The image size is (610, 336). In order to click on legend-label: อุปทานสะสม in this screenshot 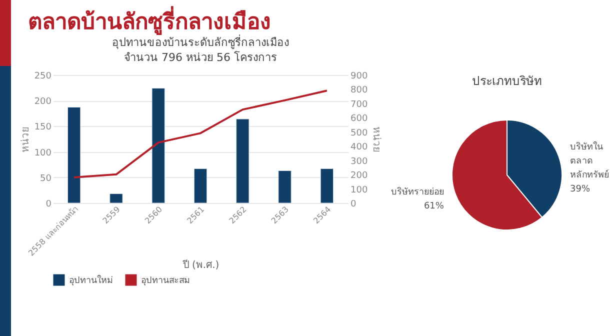, I will do `click(165, 281)`.